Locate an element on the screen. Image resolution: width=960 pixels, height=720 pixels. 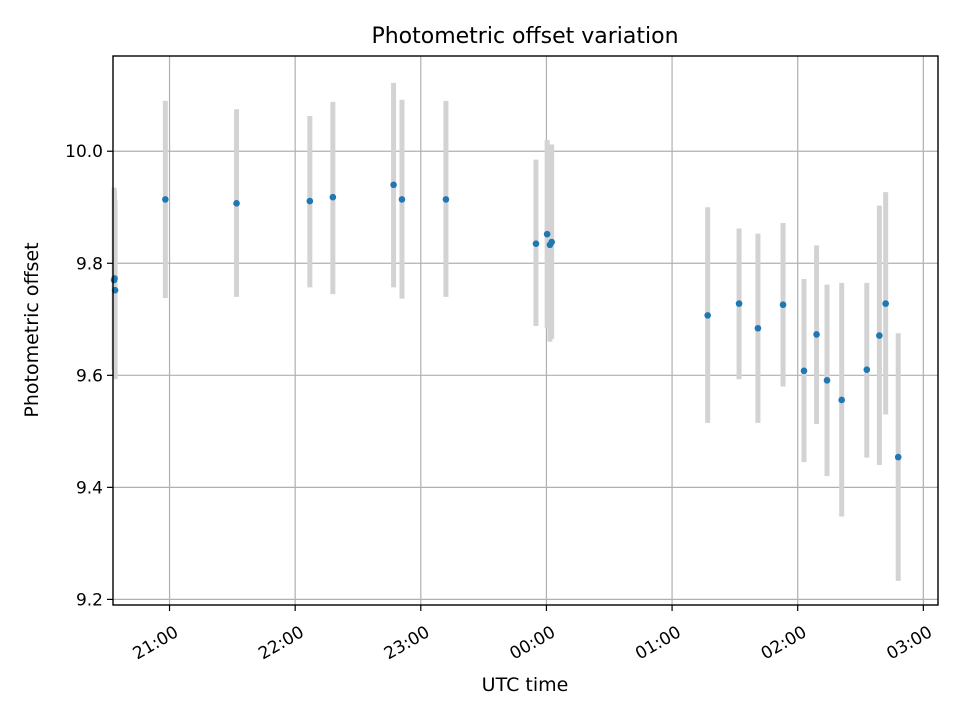
y-tick-label: 9.6 is located at coordinates (89, 376).